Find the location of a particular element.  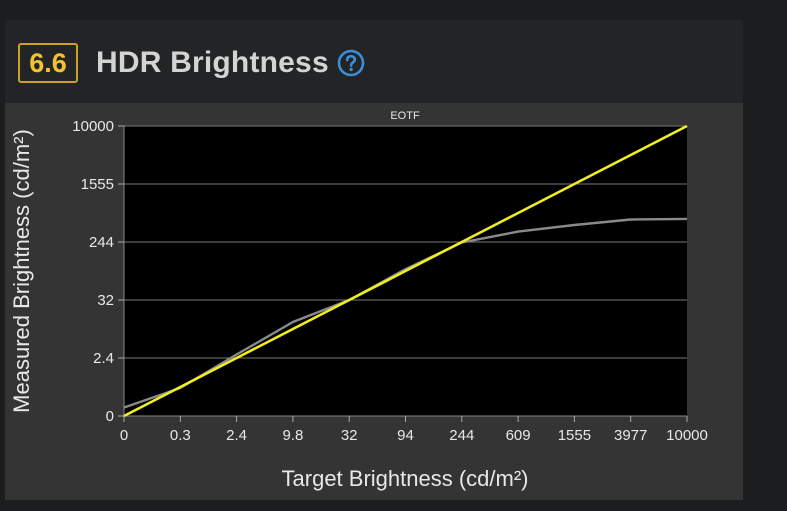

x-tick-label: 32 is located at coordinates (349, 435).